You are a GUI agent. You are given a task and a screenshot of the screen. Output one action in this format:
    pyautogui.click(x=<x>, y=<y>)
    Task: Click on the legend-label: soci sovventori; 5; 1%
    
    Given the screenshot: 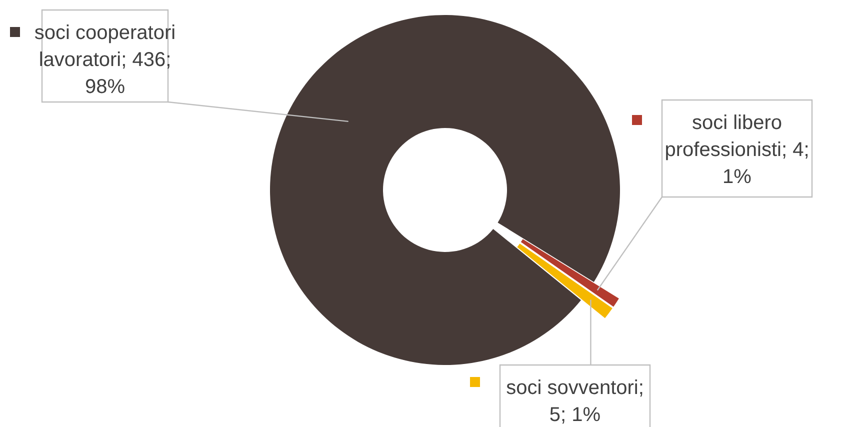 What is the action you would take?
    pyautogui.click(x=575, y=401)
    